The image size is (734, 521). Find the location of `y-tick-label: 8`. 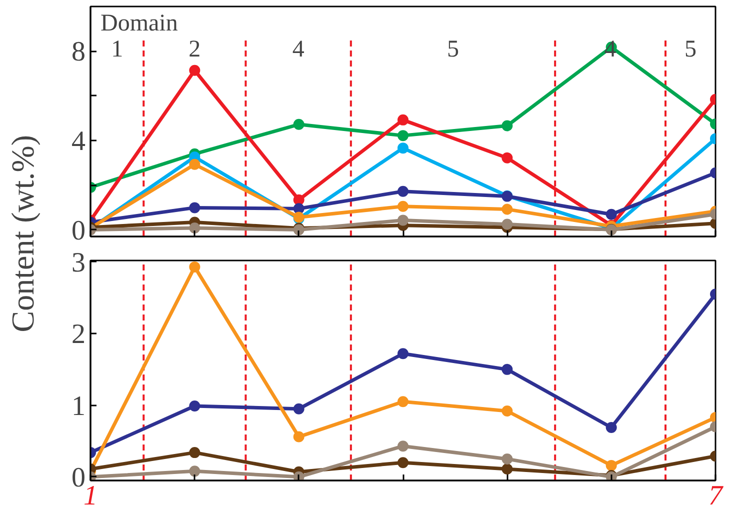

y-tick-label: 8 is located at coordinates (79, 52).